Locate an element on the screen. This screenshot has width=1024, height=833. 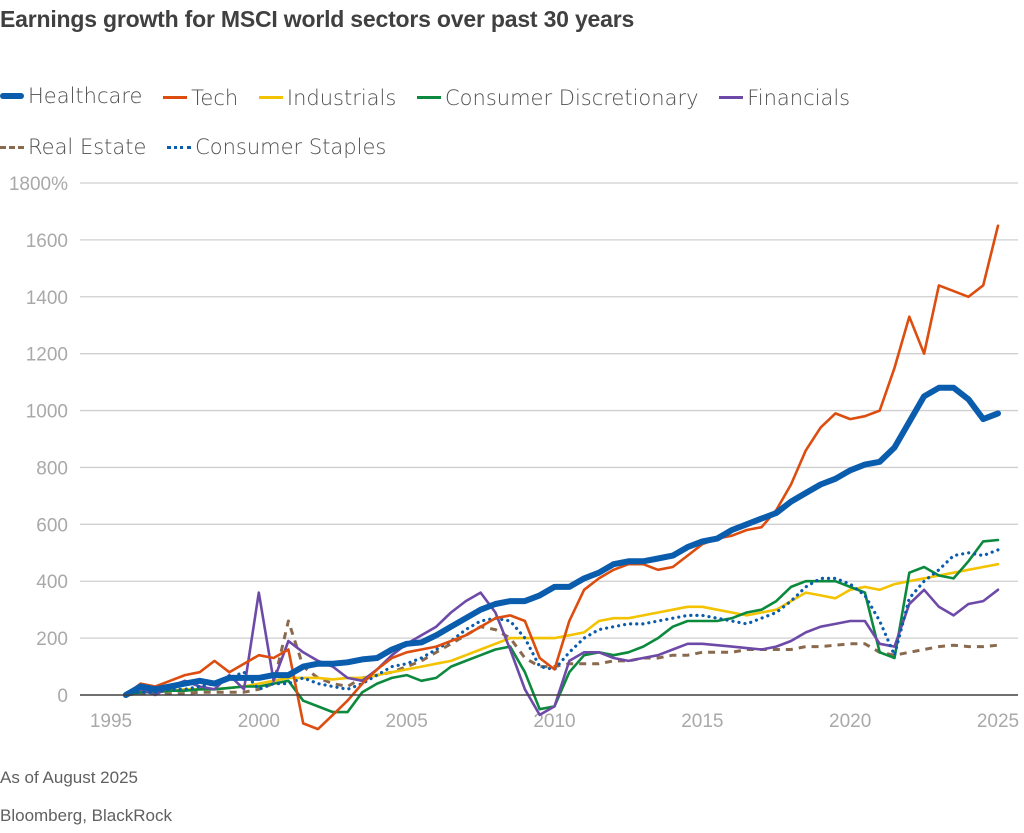
legend-label: Healthcare is located at coordinates (85, 96).